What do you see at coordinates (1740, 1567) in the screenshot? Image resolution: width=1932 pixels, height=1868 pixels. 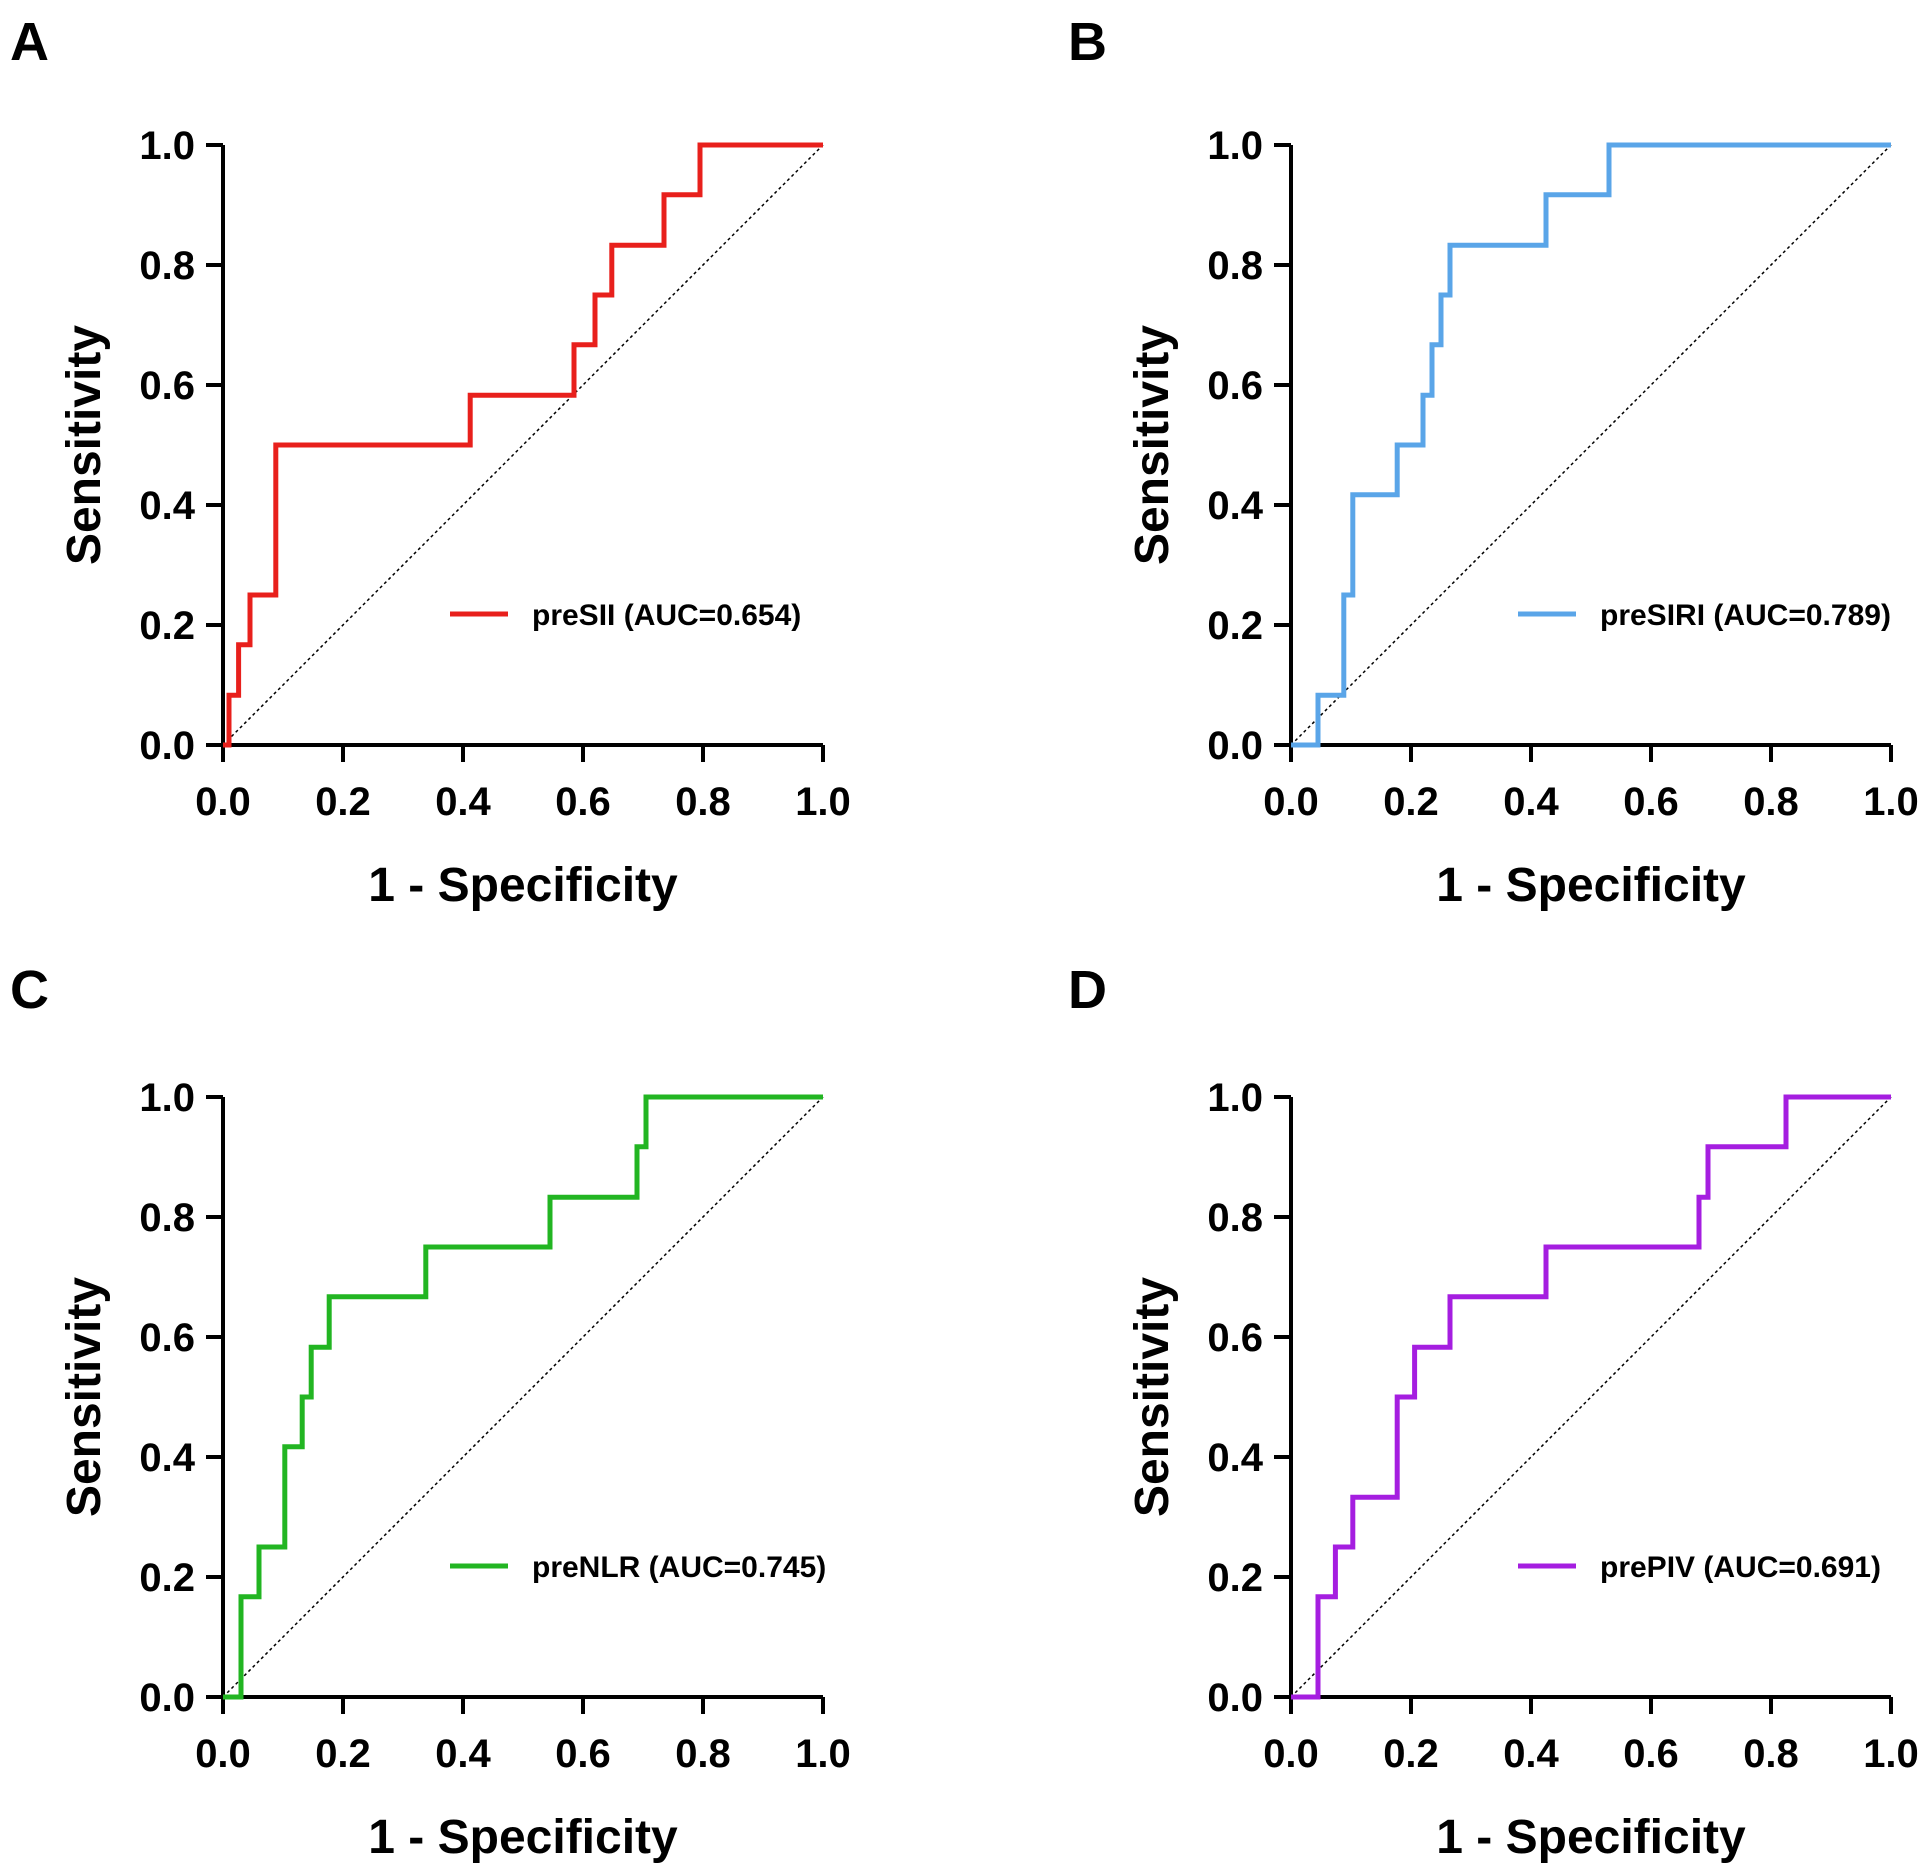 I see `legend-label: prePIV (AUC=0.691)` at bounding box center [1740, 1567].